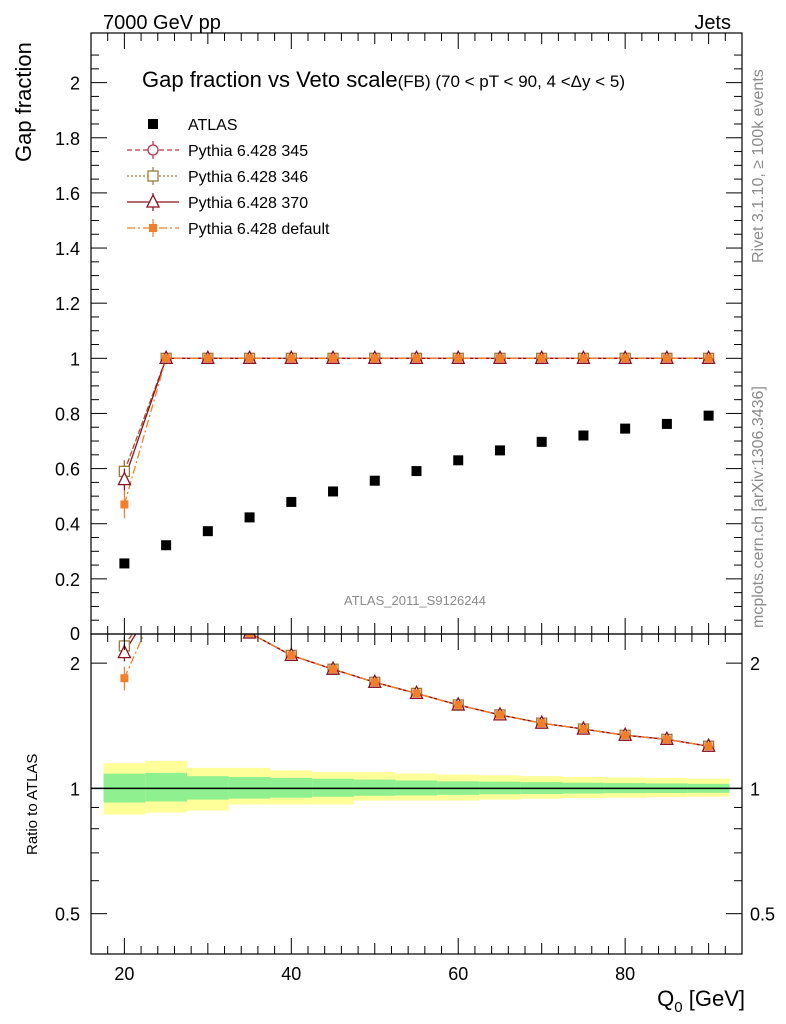 This screenshot has width=786, height=1024. What do you see at coordinates (270, 79) in the screenshot?
I see `chart-title-main: Gap fraction vs Veto scale` at bounding box center [270, 79].